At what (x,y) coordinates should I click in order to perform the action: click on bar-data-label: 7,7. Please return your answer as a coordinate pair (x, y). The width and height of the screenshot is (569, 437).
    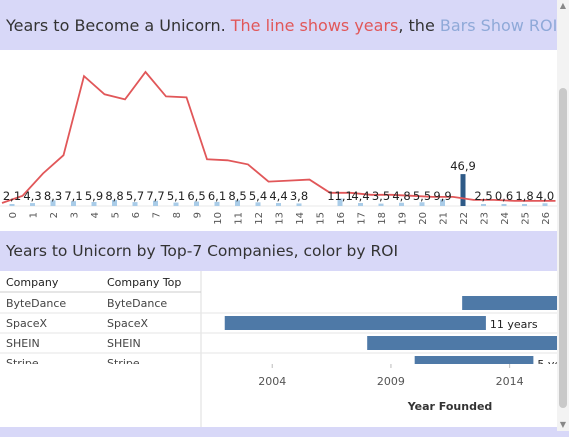
    Looking at the image, I should click on (155, 196).